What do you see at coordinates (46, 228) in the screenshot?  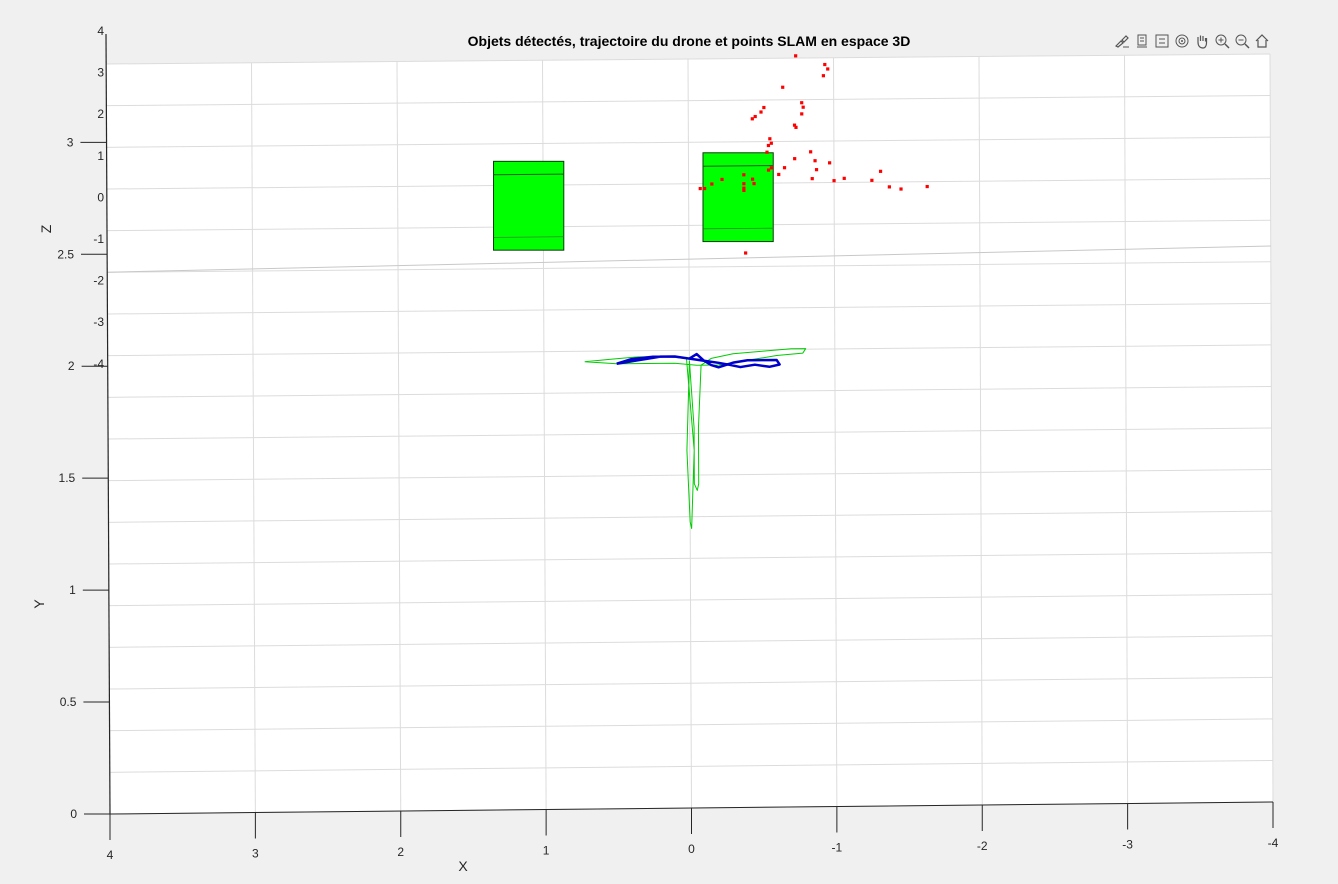 I see `z-axis-label: Z` at bounding box center [46, 228].